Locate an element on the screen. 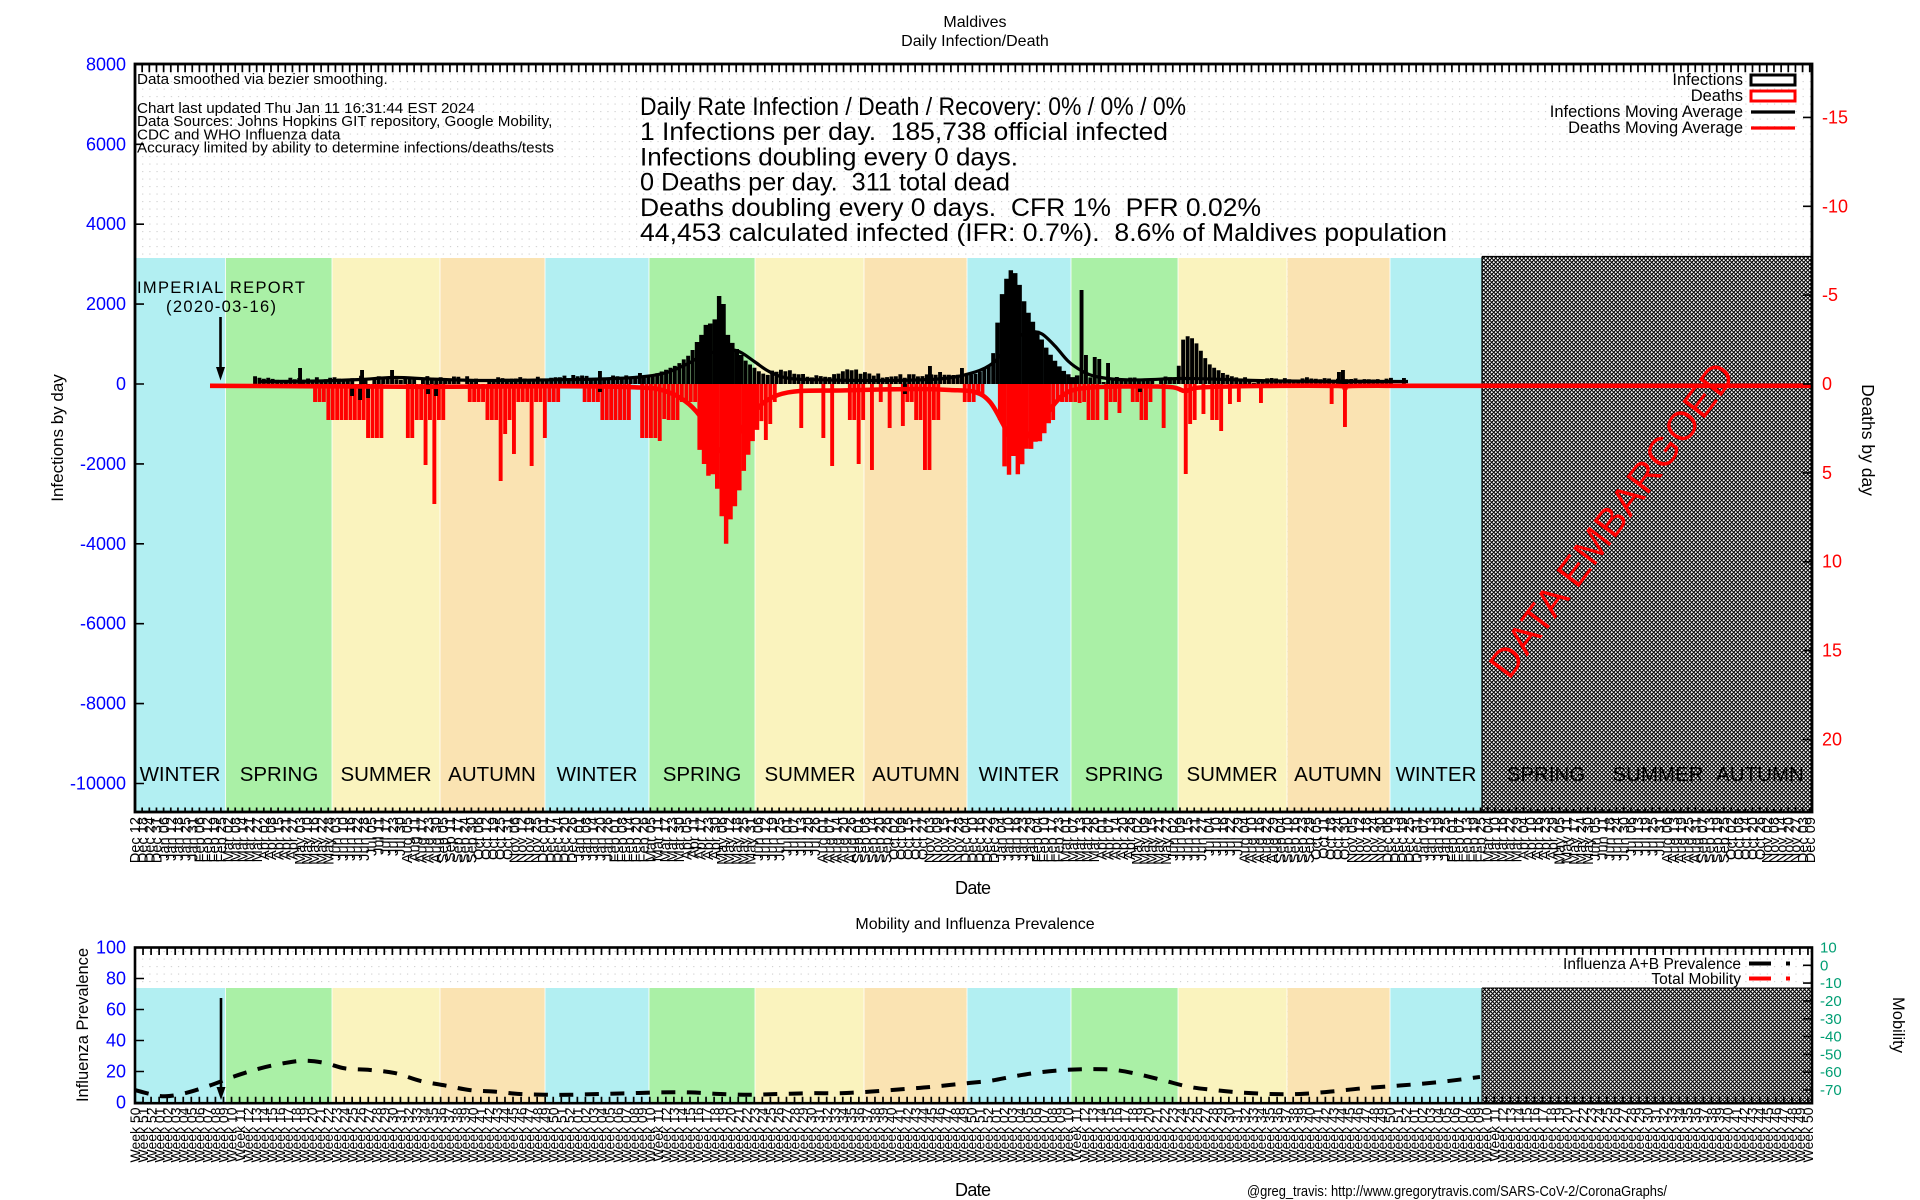 The height and width of the screenshot is (1200, 1920). svg-text: Week 11 is located at coordinates (658, 1134).